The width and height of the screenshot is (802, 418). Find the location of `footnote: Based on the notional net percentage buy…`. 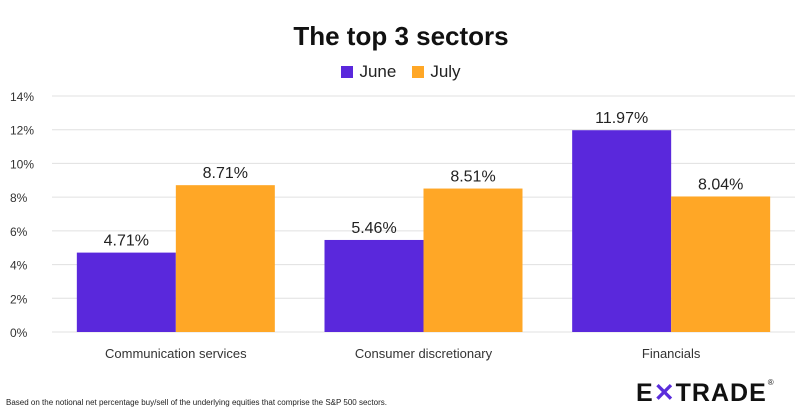

footnote: Based on the notional net percentage buy… is located at coordinates (196, 402).